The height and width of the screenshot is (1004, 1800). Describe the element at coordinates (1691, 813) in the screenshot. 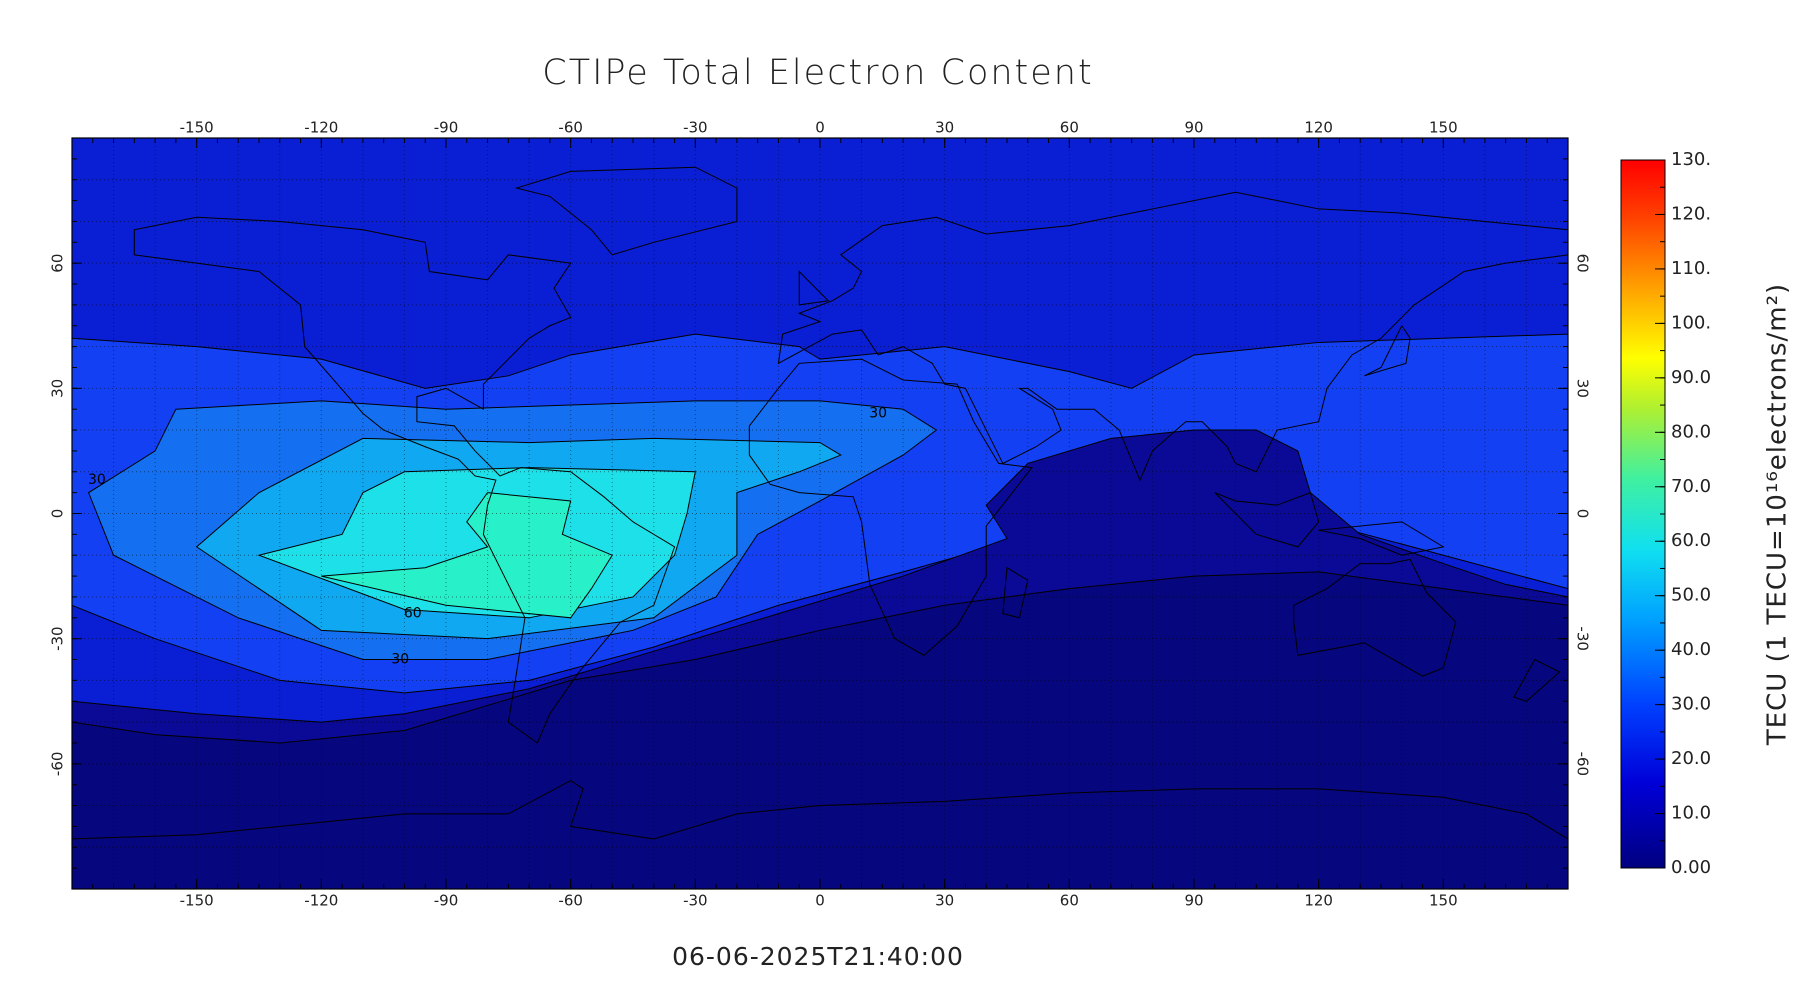

I see `colorbar-tick-label: 10.0` at that location.